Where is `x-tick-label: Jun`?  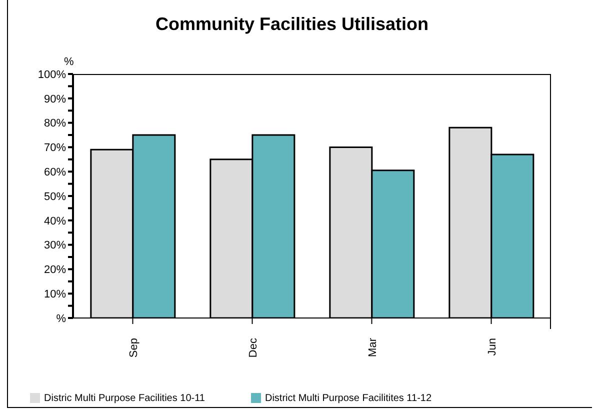 x-tick-label: Jun is located at coordinates (492, 347).